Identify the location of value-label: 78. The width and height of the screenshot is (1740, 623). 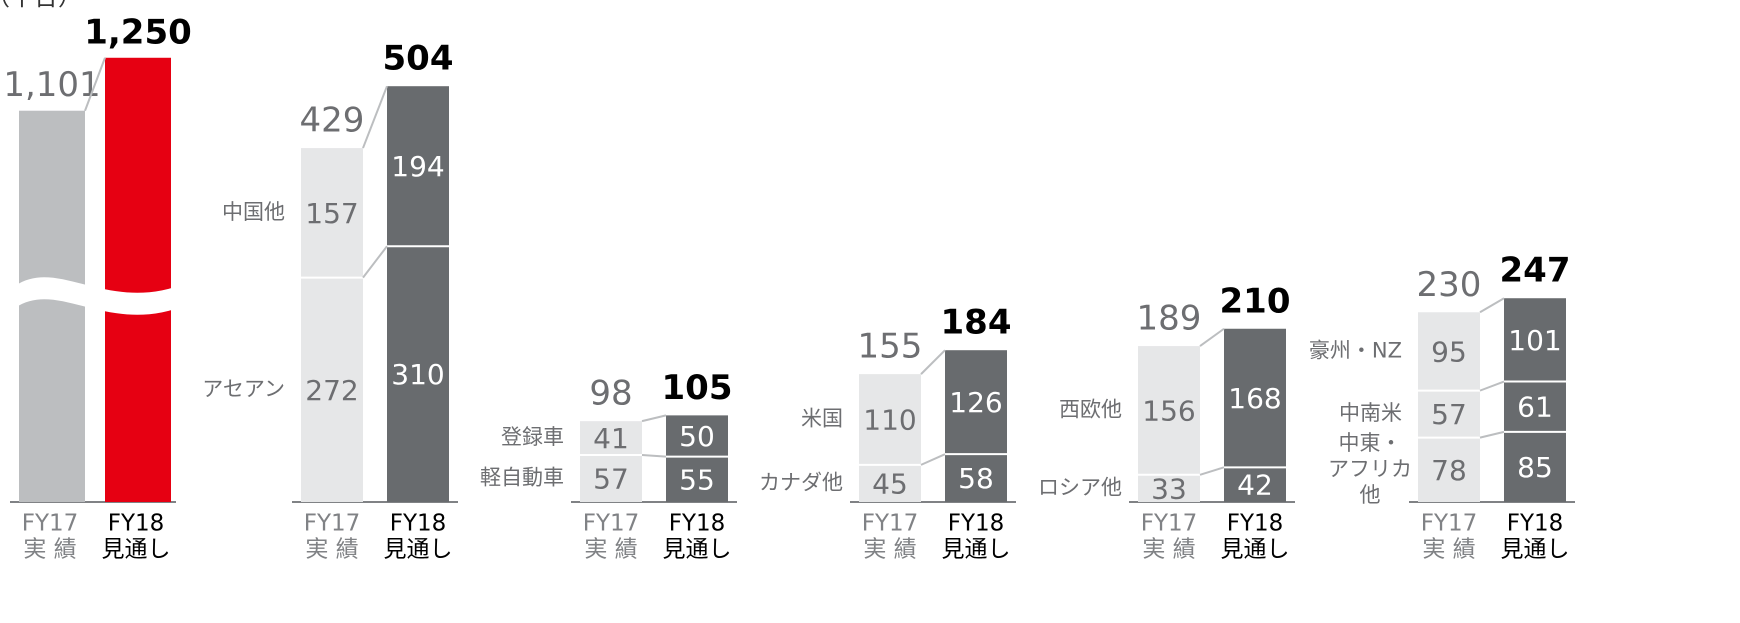
(1449, 470).